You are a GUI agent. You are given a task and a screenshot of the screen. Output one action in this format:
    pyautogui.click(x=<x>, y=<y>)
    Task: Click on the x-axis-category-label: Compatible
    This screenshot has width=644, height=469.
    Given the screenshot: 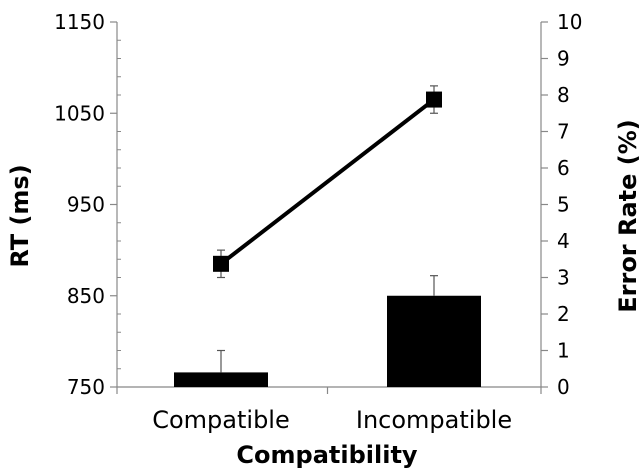 What is the action you would take?
    pyautogui.click(x=221, y=420)
    